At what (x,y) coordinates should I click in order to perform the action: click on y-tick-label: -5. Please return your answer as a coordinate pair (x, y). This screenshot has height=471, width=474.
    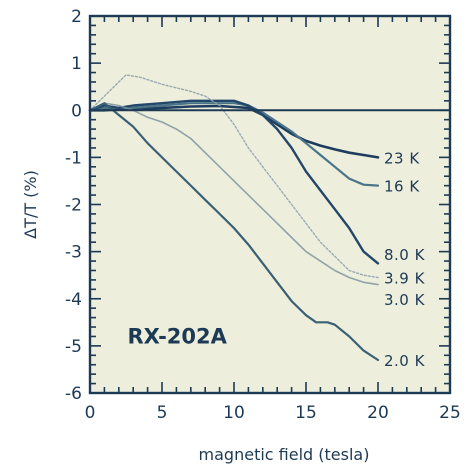
    Looking at the image, I should click on (73, 347).